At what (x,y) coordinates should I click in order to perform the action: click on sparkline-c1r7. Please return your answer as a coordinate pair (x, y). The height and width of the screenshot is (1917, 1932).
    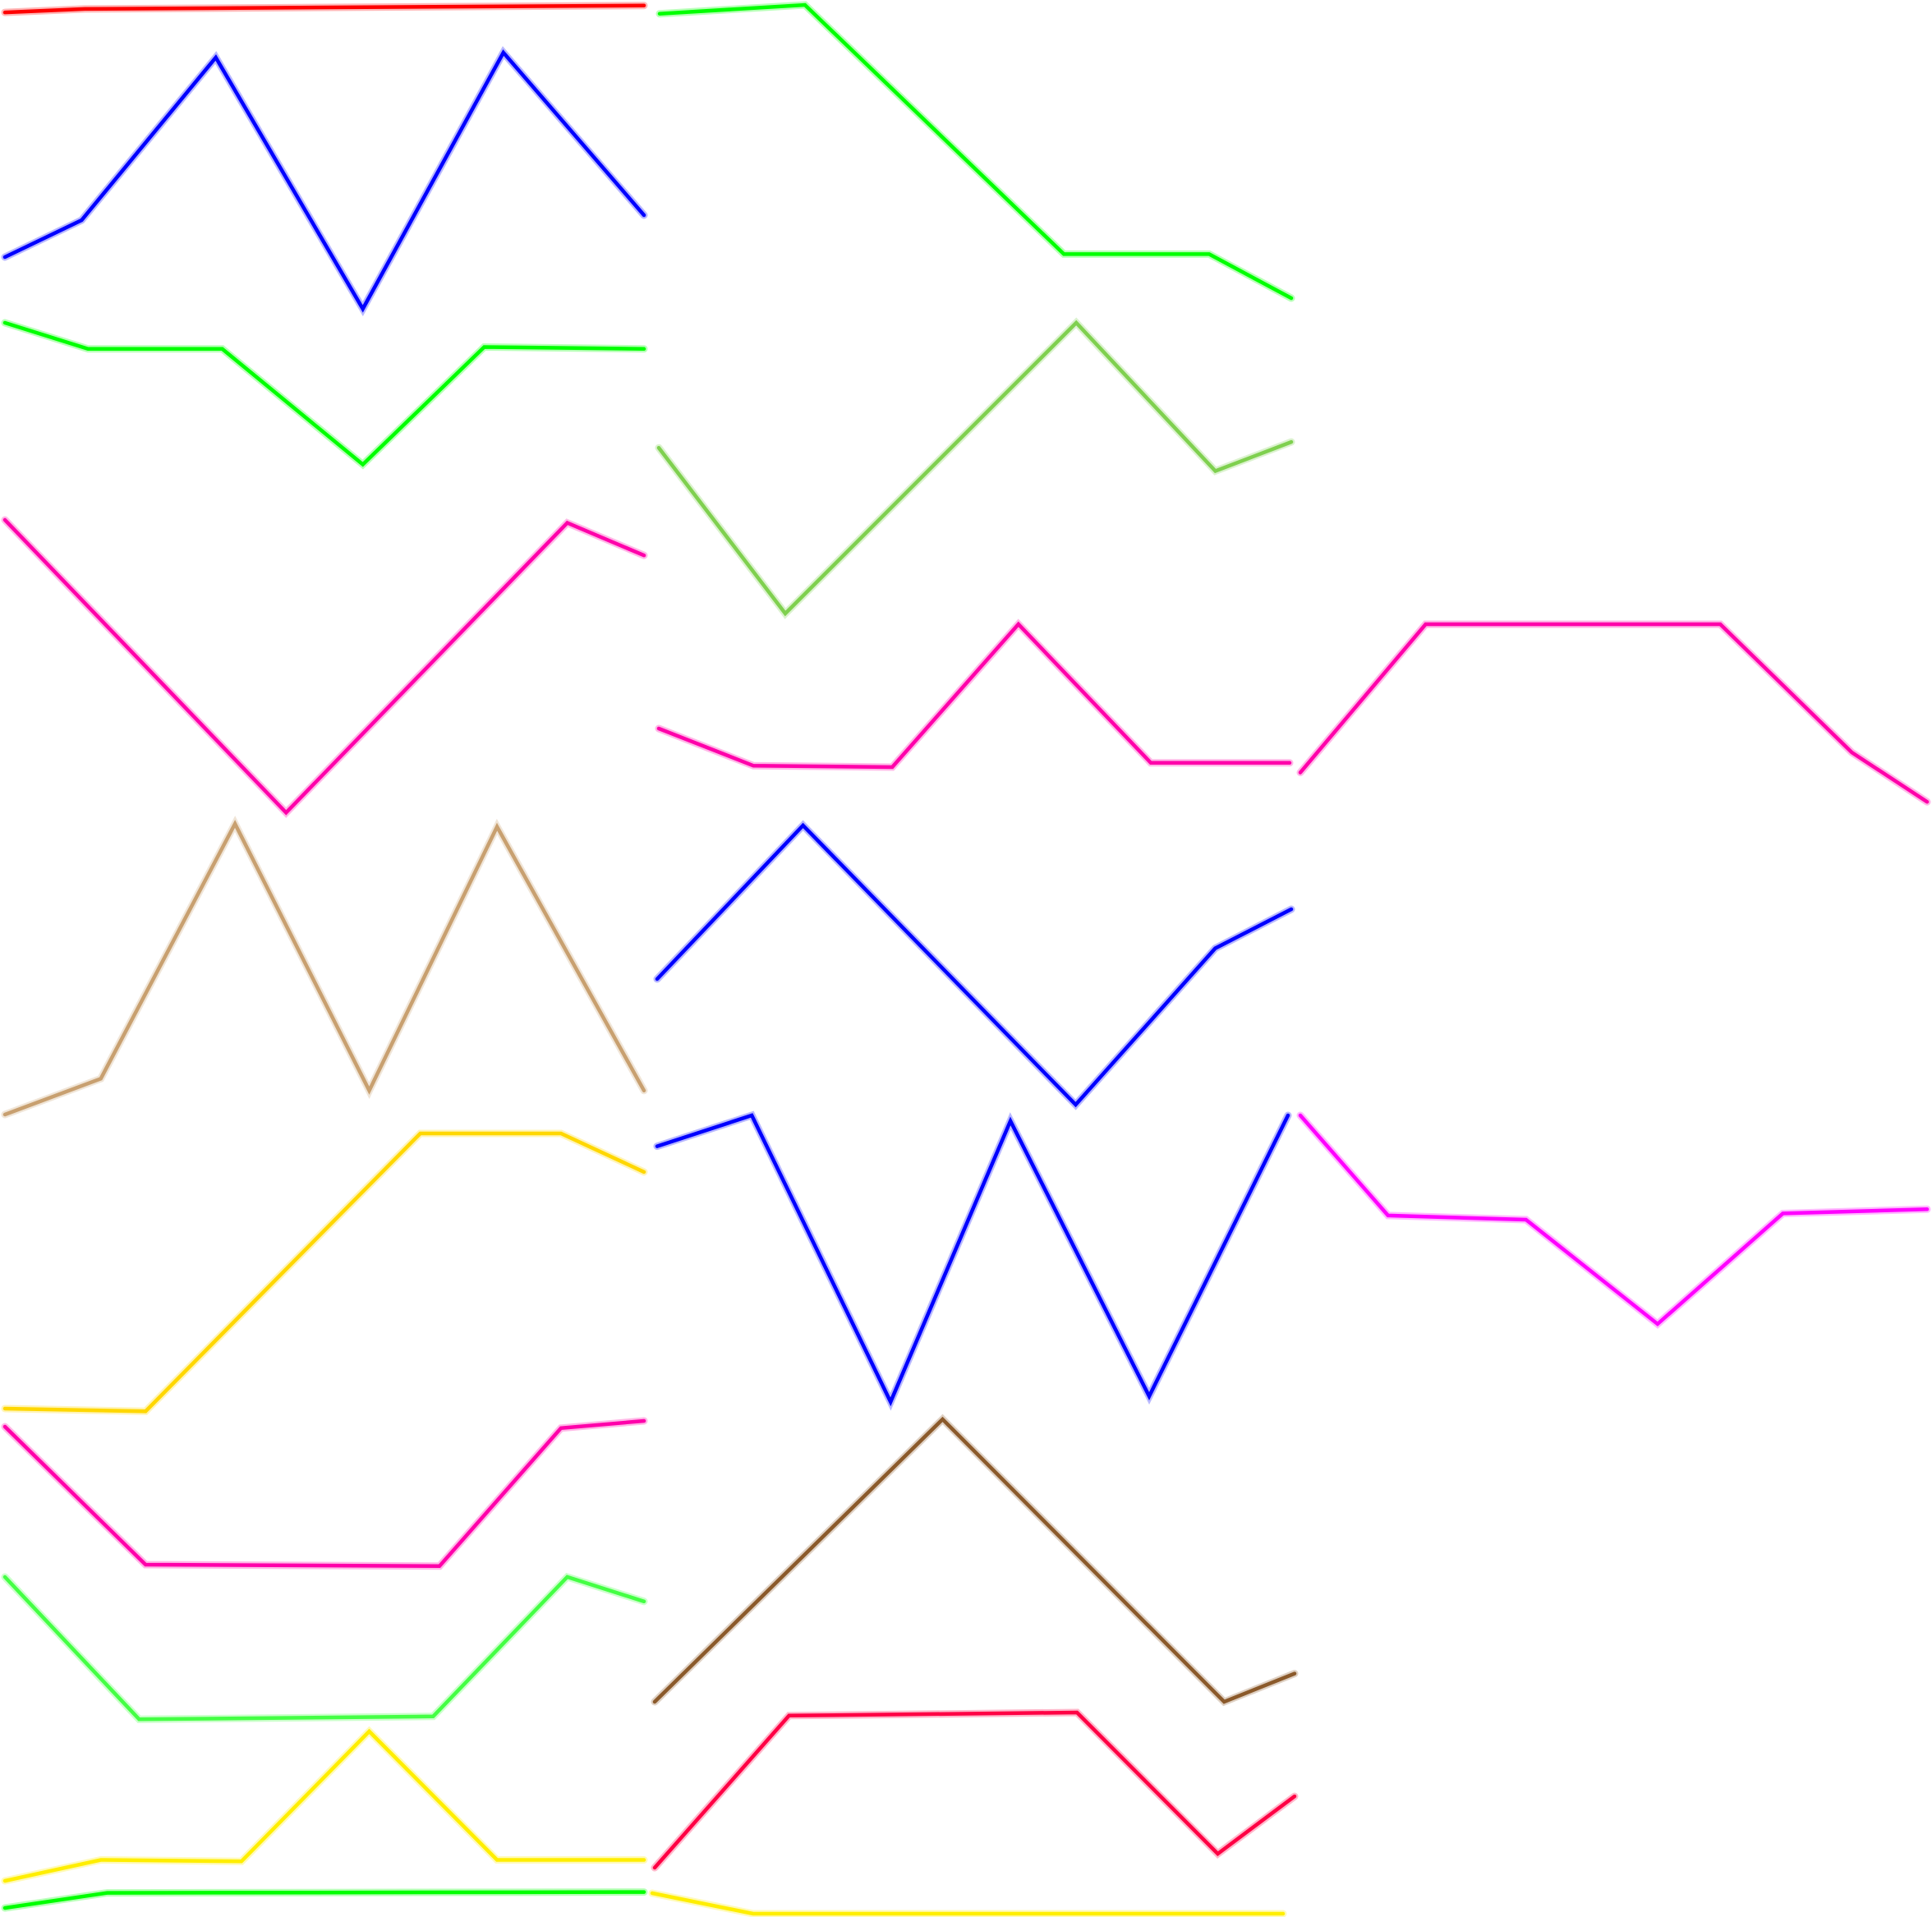
    Looking at the image, I should click on (324, 1493).